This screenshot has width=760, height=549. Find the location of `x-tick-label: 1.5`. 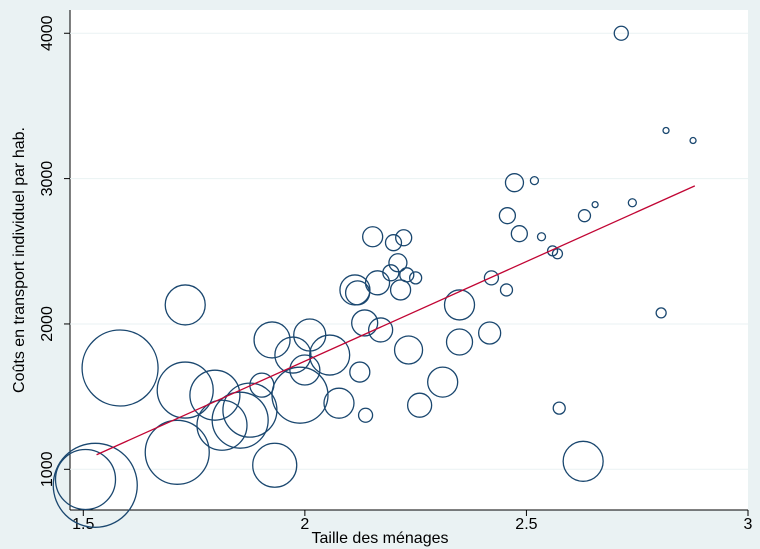

x-tick-label: 1.5 is located at coordinates (83, 524).